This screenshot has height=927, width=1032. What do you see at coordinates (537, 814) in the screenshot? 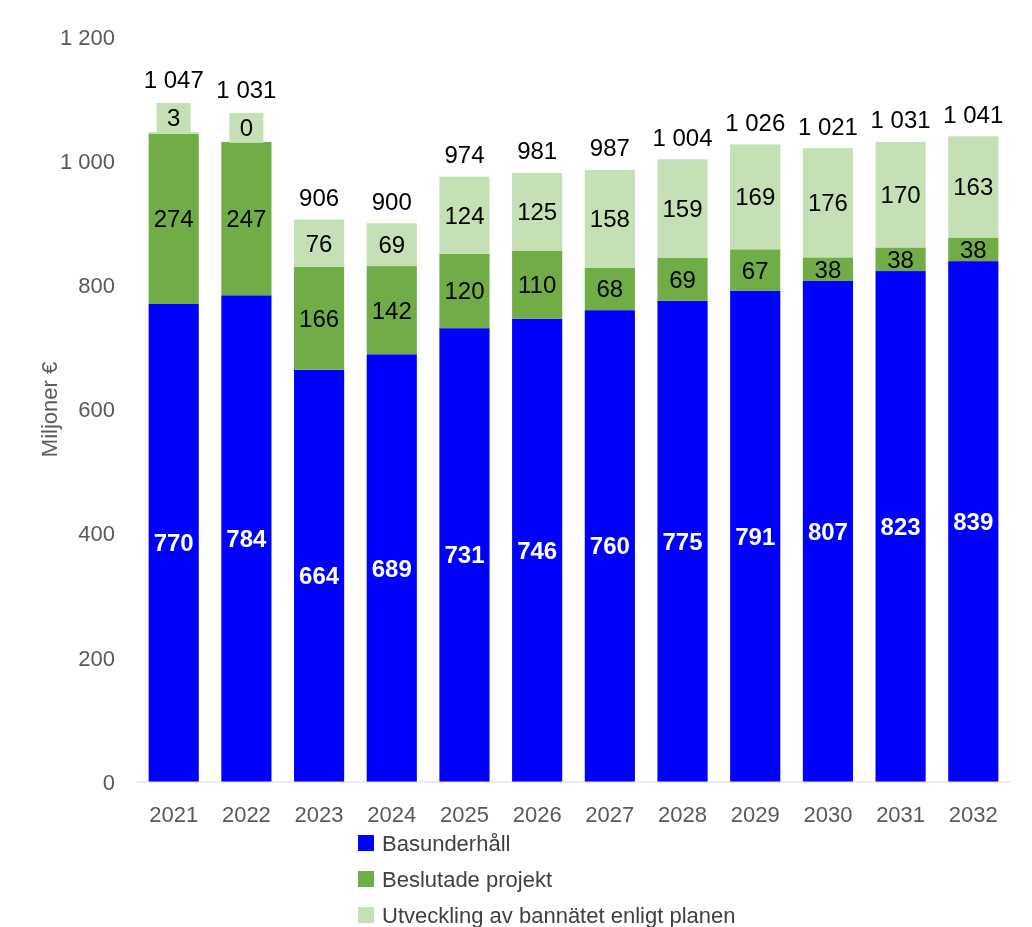
I see `x-tick-label: 2026` at bounding box center [537, 814].